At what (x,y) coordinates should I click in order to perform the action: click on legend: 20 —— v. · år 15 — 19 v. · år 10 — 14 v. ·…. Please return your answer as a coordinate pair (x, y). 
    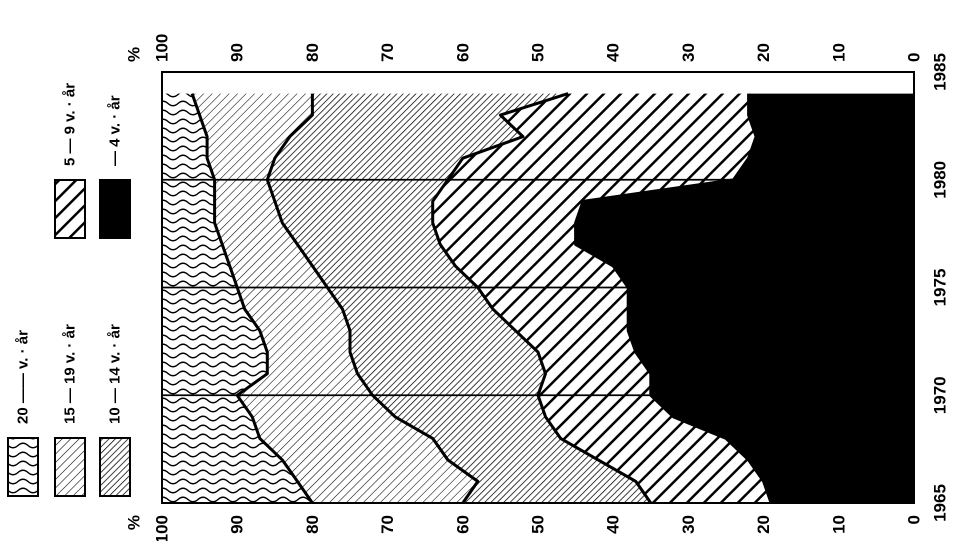
    Looking at the image, I should click on (69, 290).